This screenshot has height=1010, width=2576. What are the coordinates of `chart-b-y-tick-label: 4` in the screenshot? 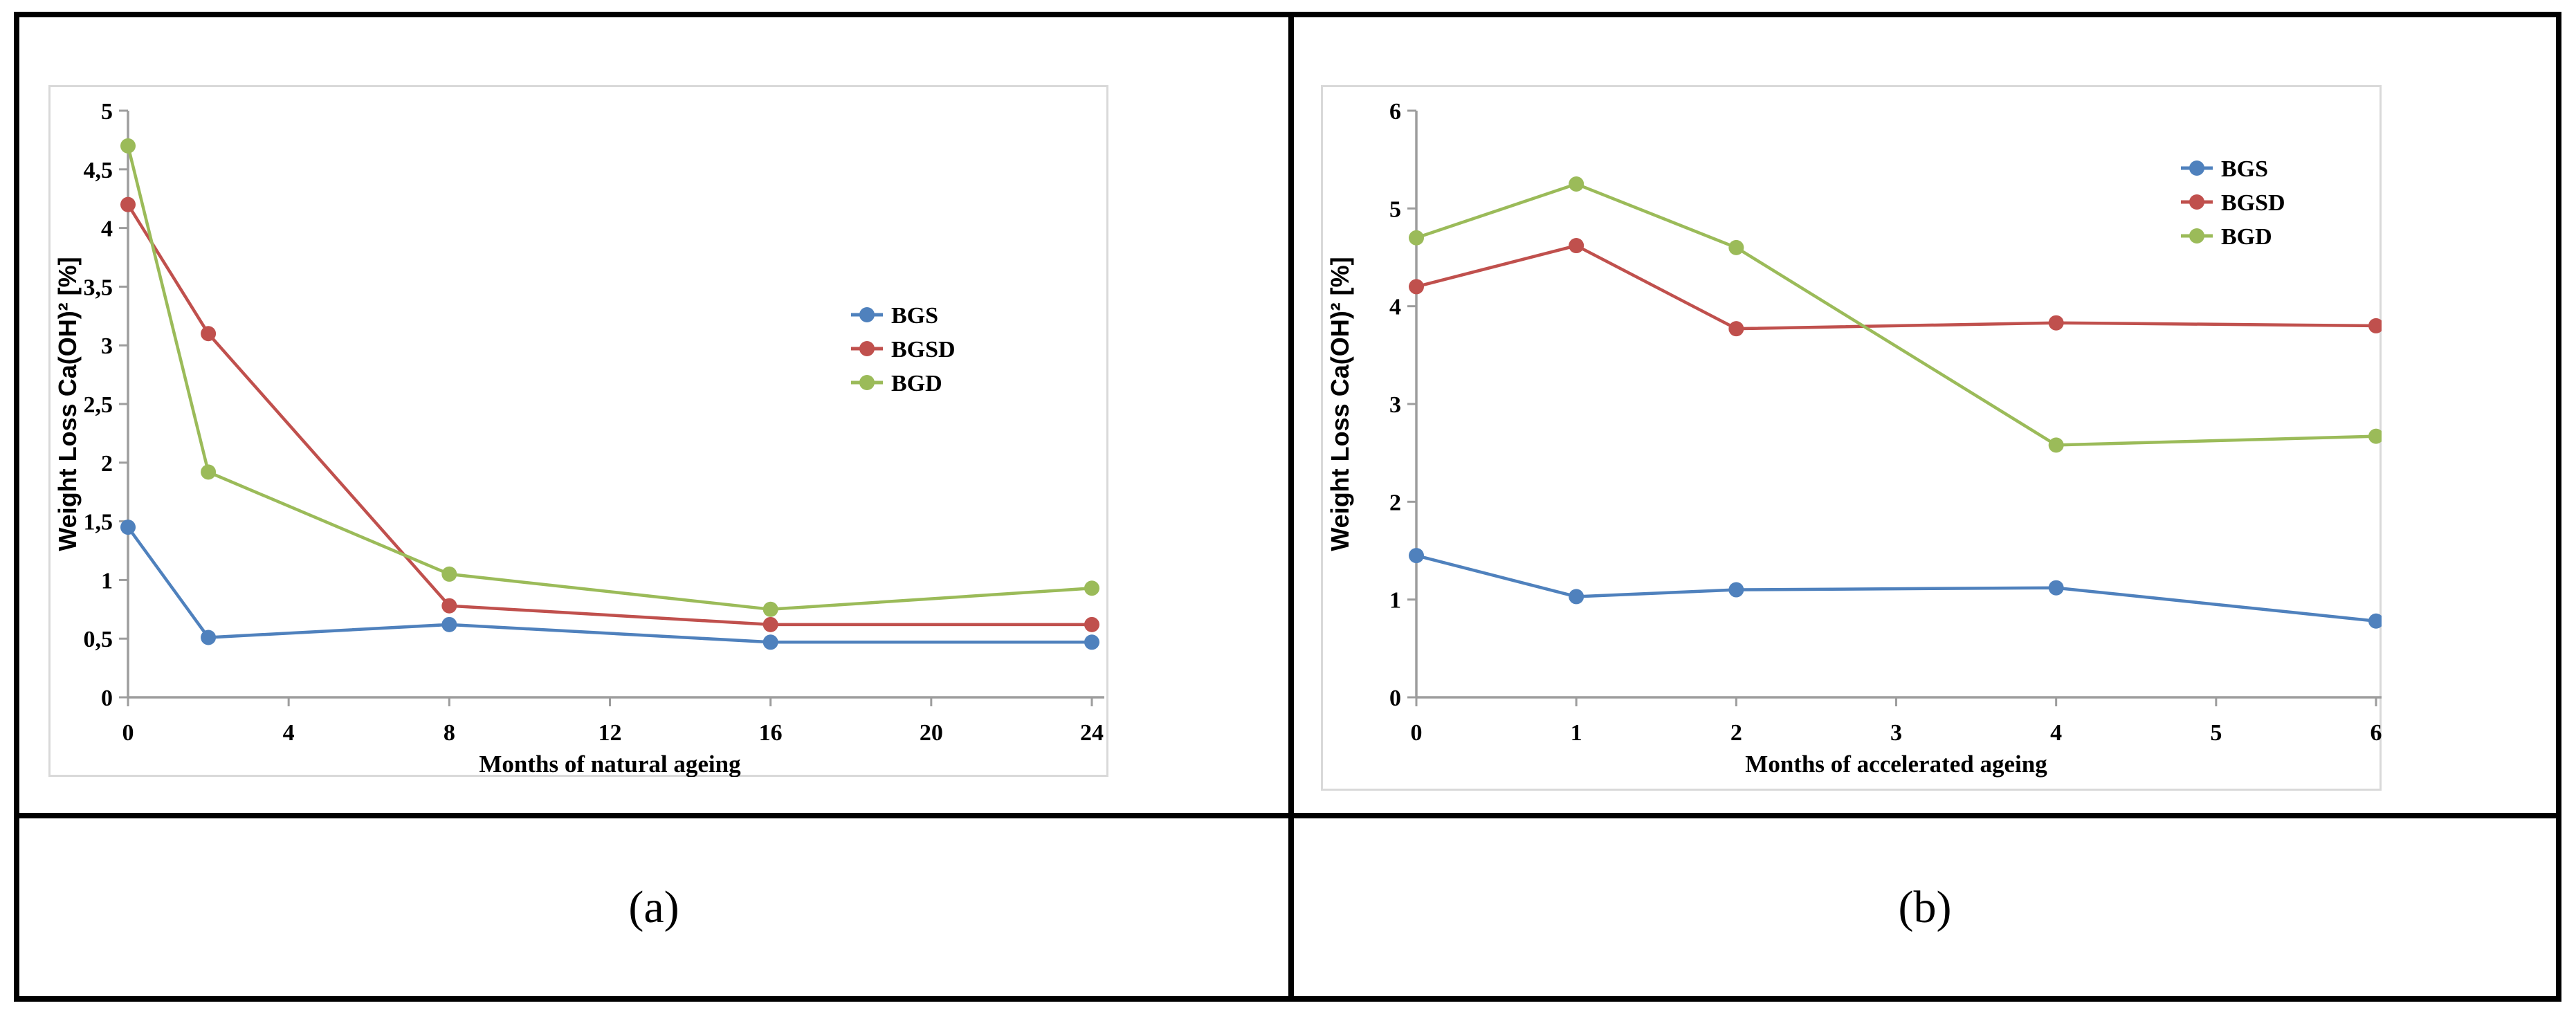 It's located at (1395, 307).